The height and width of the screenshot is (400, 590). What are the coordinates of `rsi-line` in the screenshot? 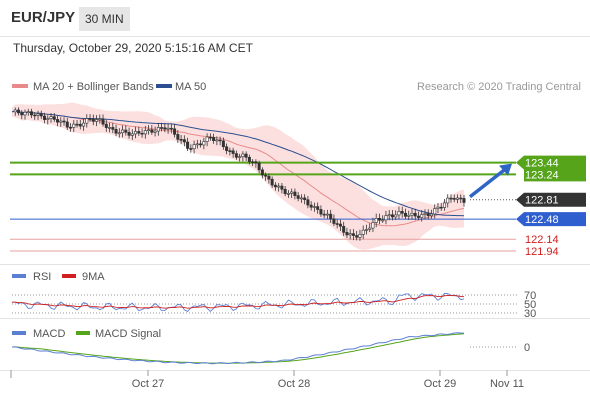 It's located at (238, 302).